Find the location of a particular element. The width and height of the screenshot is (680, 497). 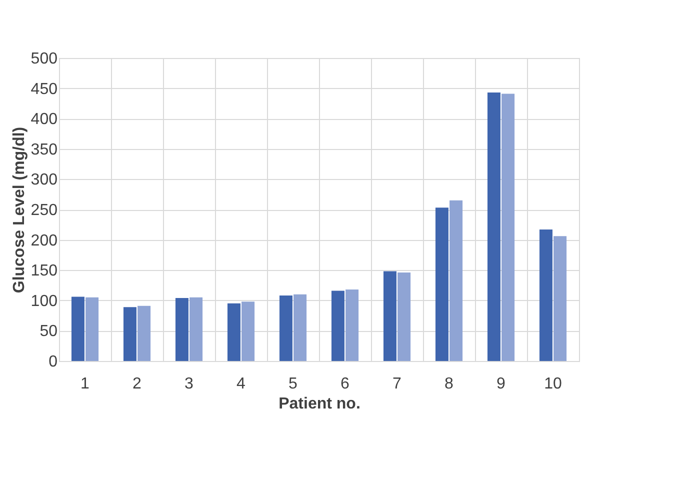

x-tick-label: 3 is located at coordinates (189, 384).